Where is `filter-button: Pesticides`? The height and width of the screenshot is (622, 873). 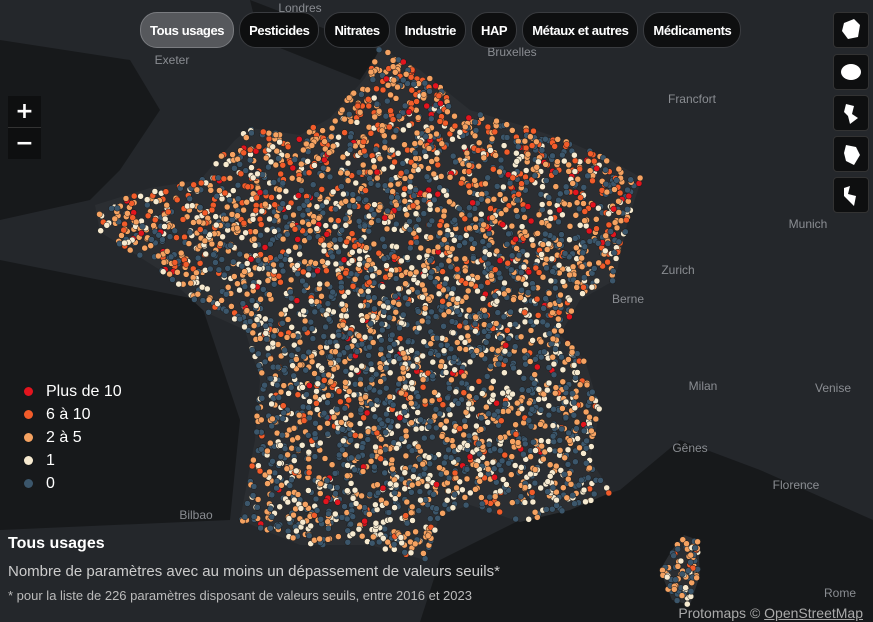 filter-button: Pesticides is located at coordinates (279, 30).